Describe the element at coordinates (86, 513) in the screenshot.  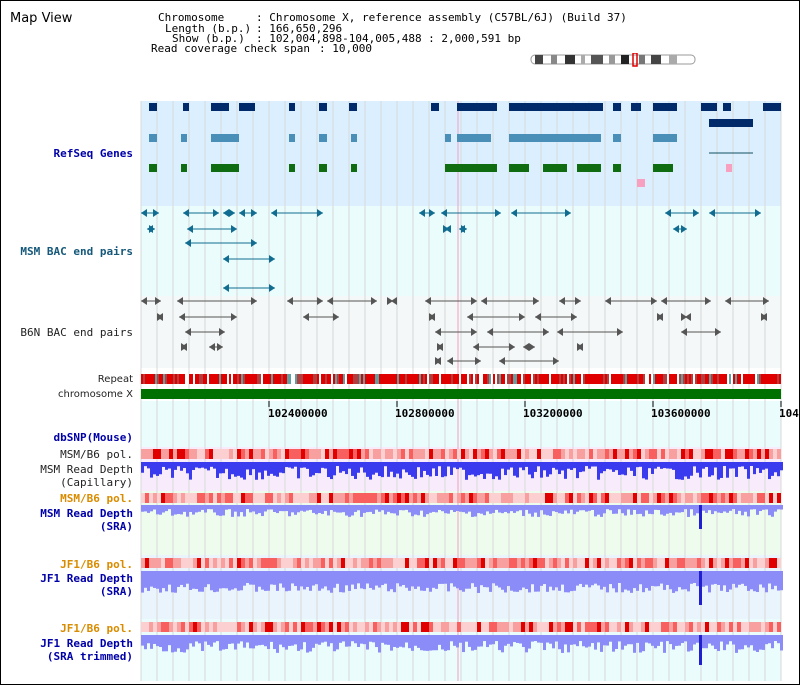
I see `track-label-msm-depth-sra: MSM Read Depth` at that location.